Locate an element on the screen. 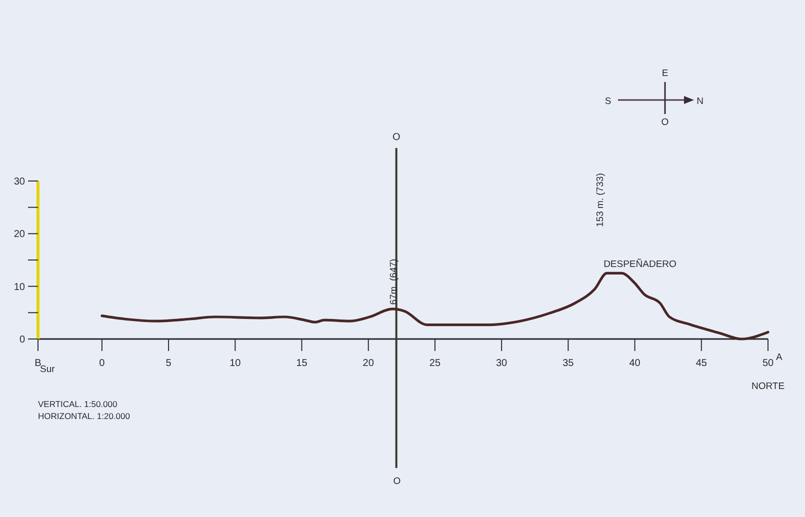 This screenshot has width=805, height=517. annotation: DESPEÑADERO is located at coordinates (640, 264).